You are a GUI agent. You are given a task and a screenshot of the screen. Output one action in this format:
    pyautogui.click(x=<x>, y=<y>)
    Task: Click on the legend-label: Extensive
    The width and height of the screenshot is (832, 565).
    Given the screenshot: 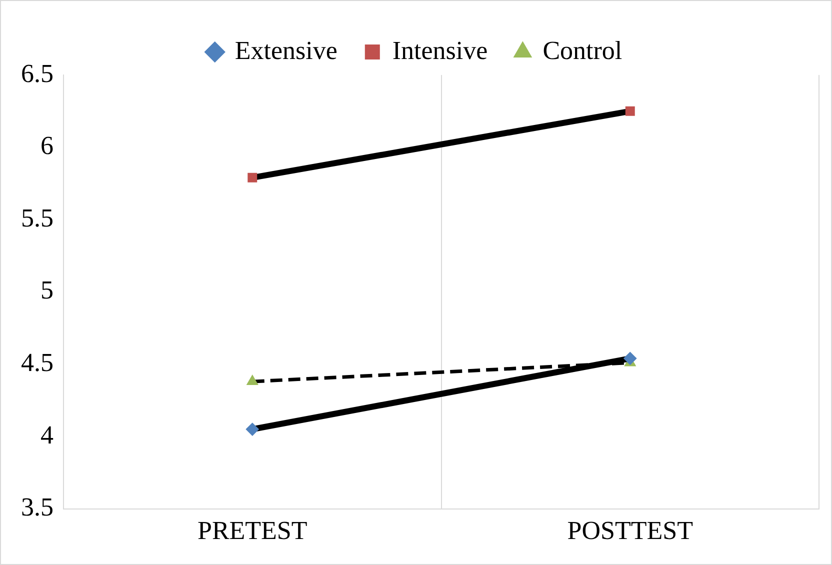 What is the action you would take?
    pyautogui.click(x=286, y=50)
    